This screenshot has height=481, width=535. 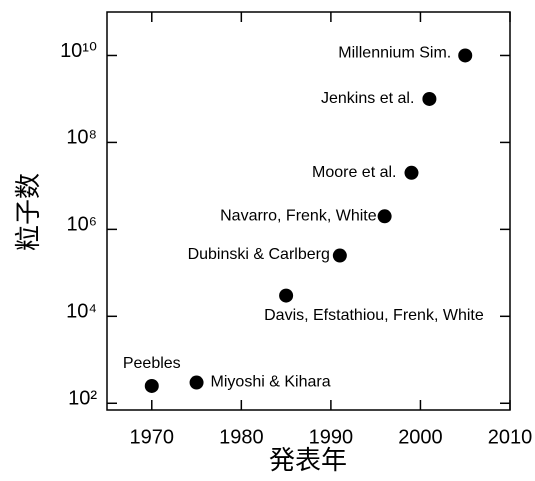 What do you see at coordinates (354, 172) in the screenshot?
I see `point-label: Moore et al.` at bounding box center [354, 172].